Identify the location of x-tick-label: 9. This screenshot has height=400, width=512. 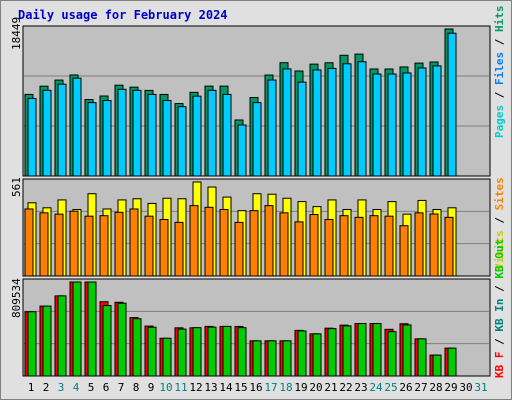
(151, 387).